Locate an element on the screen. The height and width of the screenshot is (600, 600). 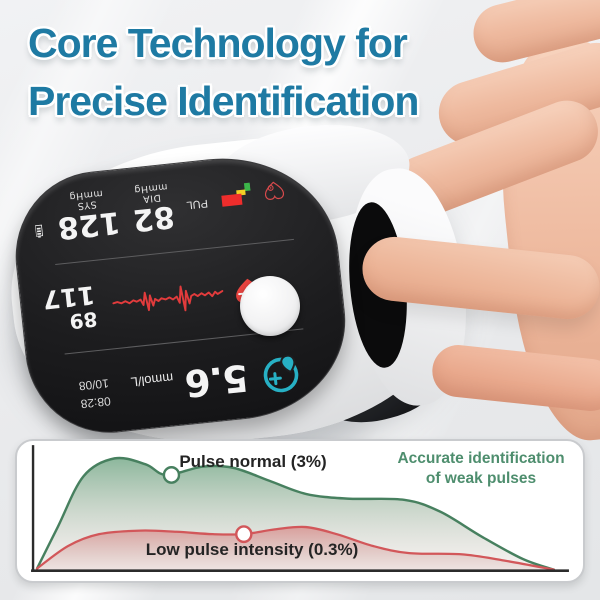
blood-glucose-icon is located at coordinates (281, 373).